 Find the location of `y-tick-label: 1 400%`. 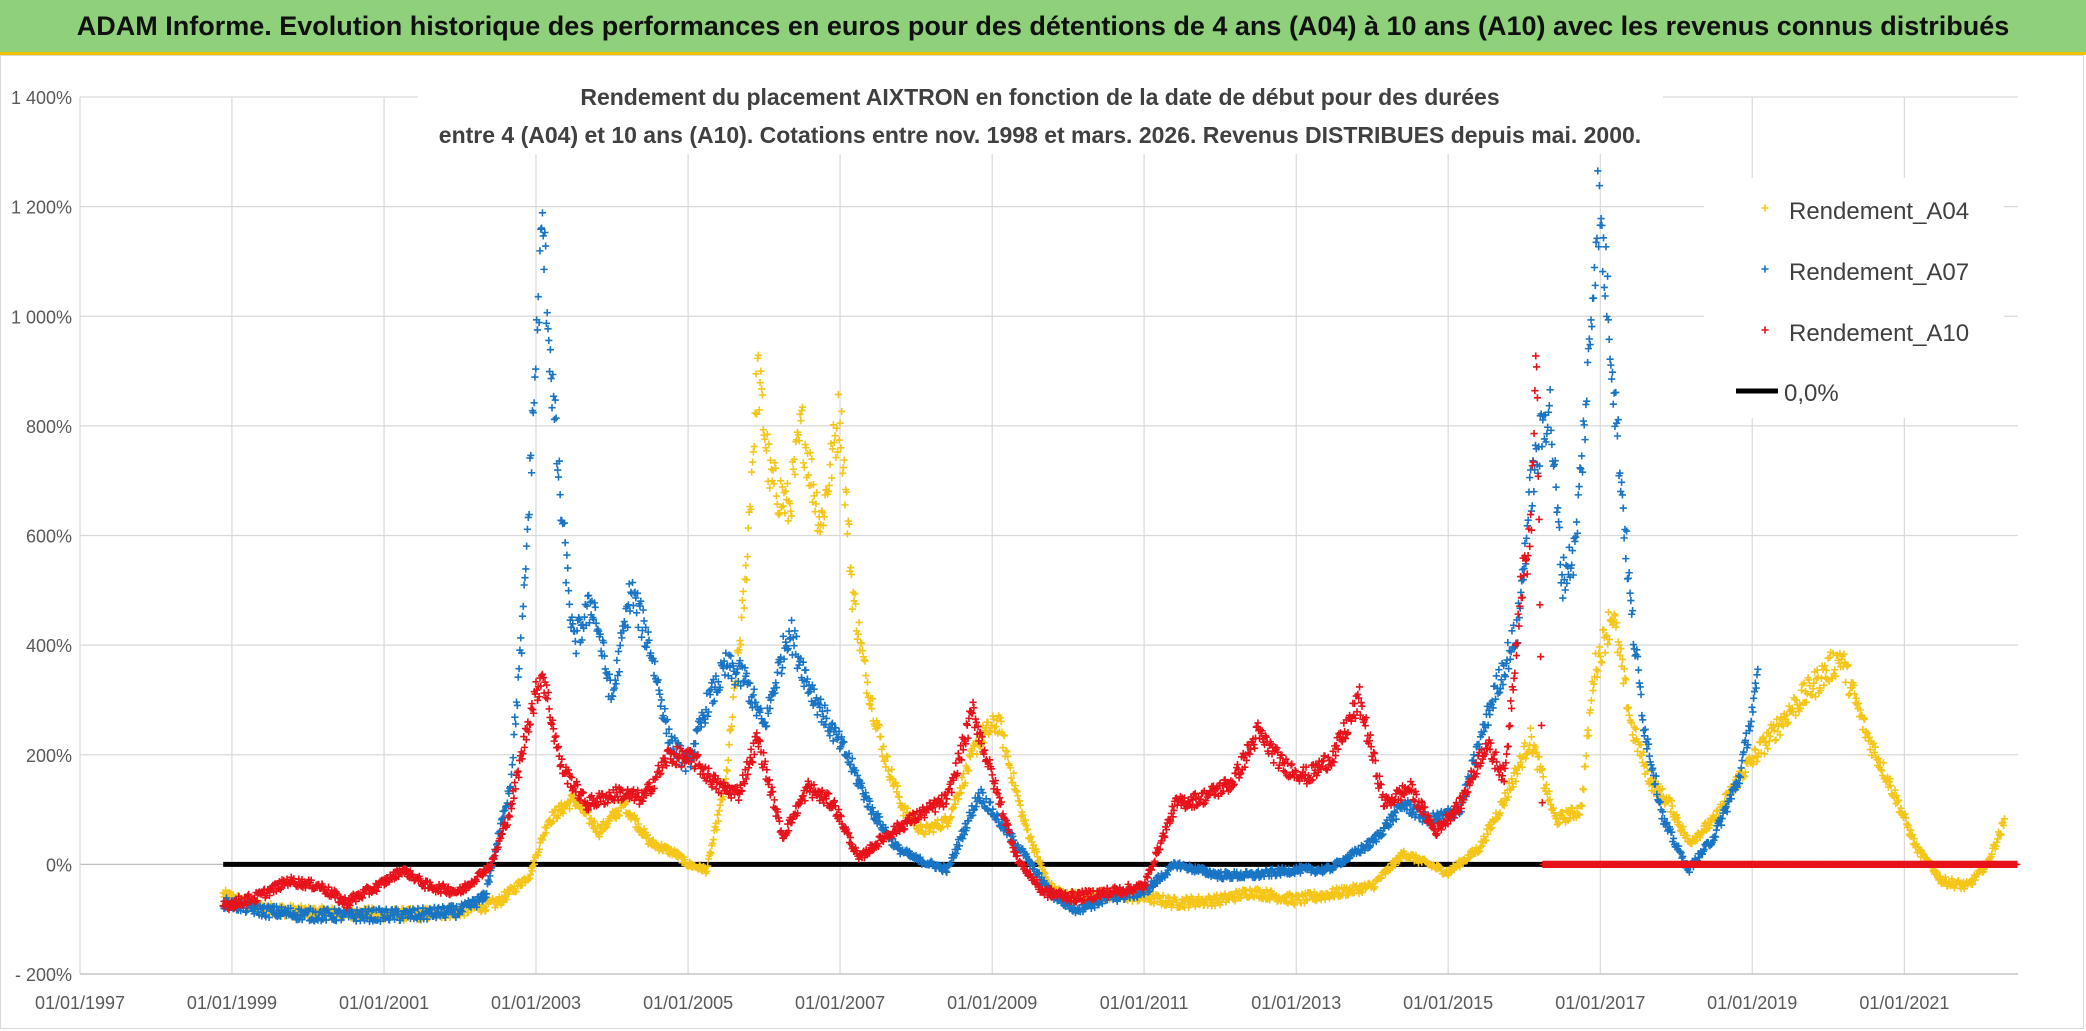

y-tick-label: 1 400% is located at coordinates (41, 98).